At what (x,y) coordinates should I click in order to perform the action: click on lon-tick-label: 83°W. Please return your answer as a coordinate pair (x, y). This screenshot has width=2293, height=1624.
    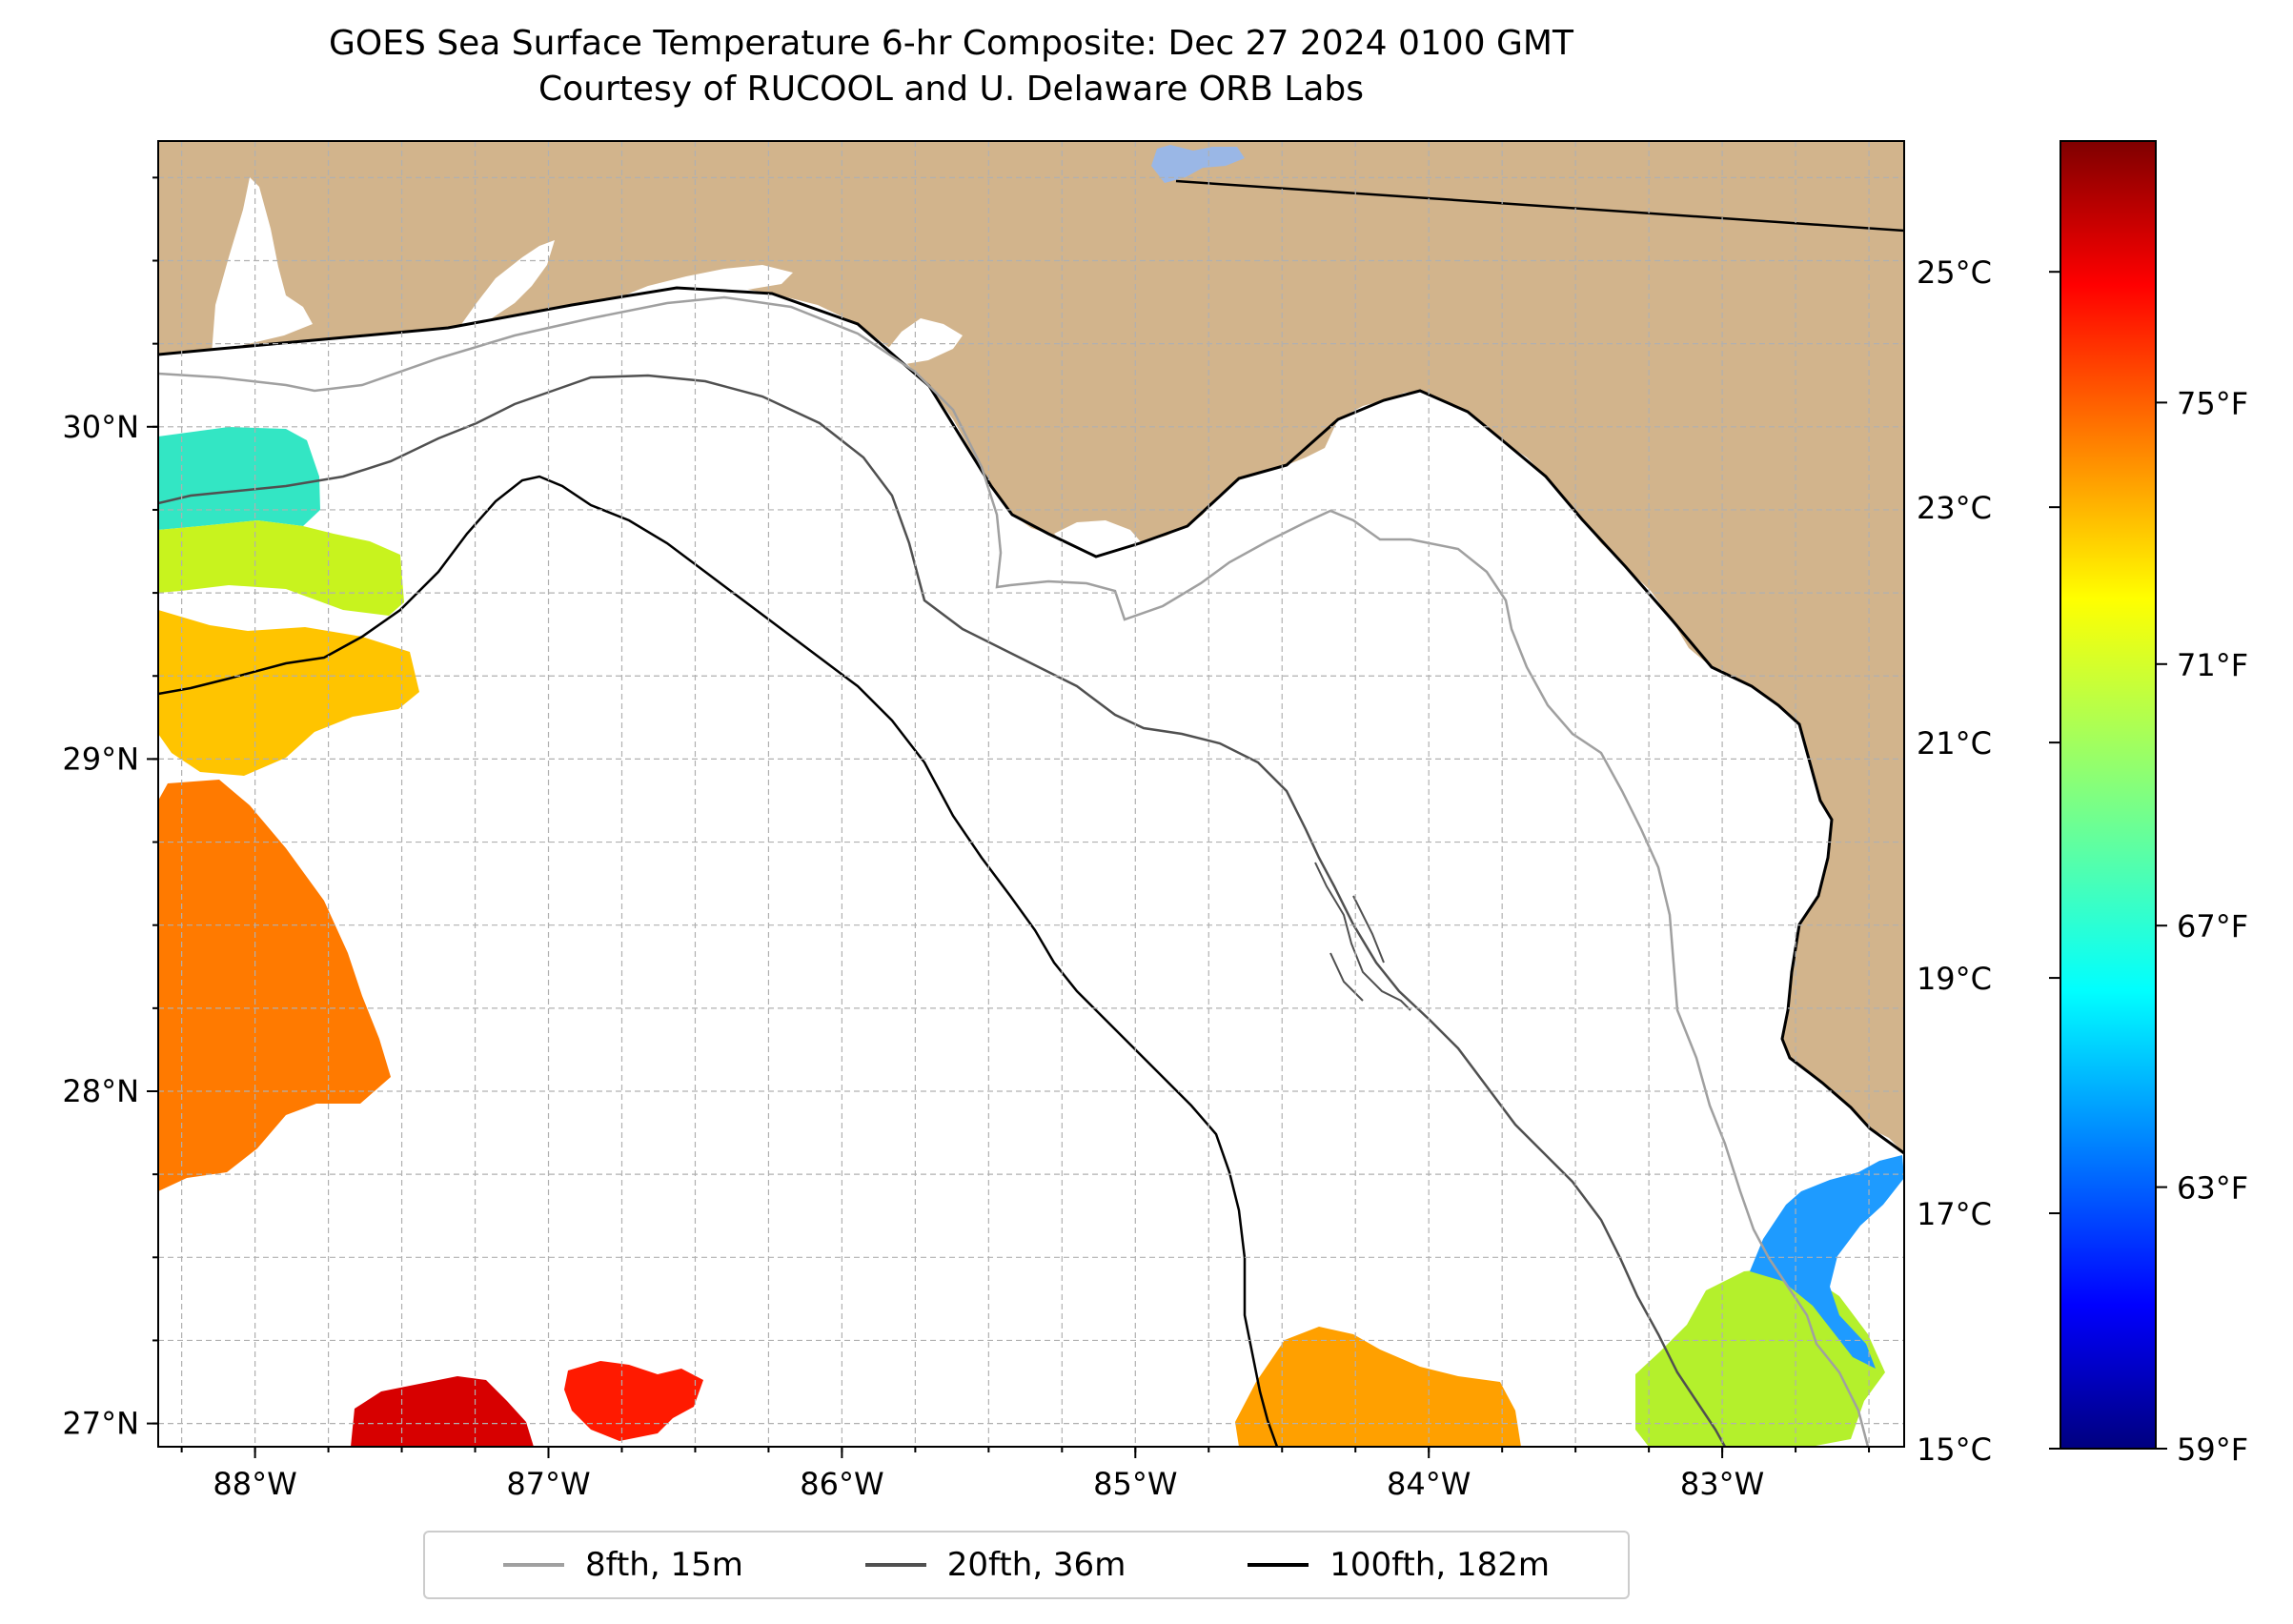
    Looking at the image, I should click on (1722, 1484).